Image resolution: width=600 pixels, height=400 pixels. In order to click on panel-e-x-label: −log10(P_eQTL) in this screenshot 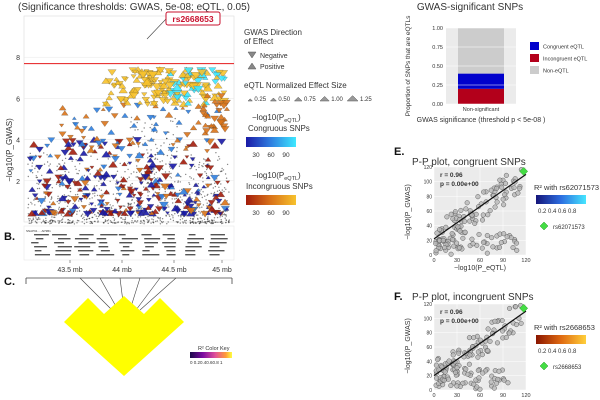, I will do `click(480, 268)`.